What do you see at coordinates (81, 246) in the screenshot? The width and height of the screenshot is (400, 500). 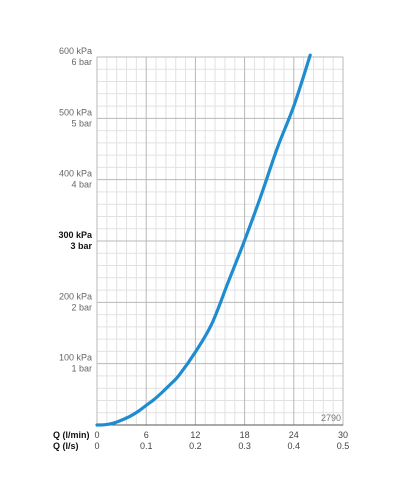 I see `y-tick-label-bar: 3 bar` at bounding box center [81, 246].